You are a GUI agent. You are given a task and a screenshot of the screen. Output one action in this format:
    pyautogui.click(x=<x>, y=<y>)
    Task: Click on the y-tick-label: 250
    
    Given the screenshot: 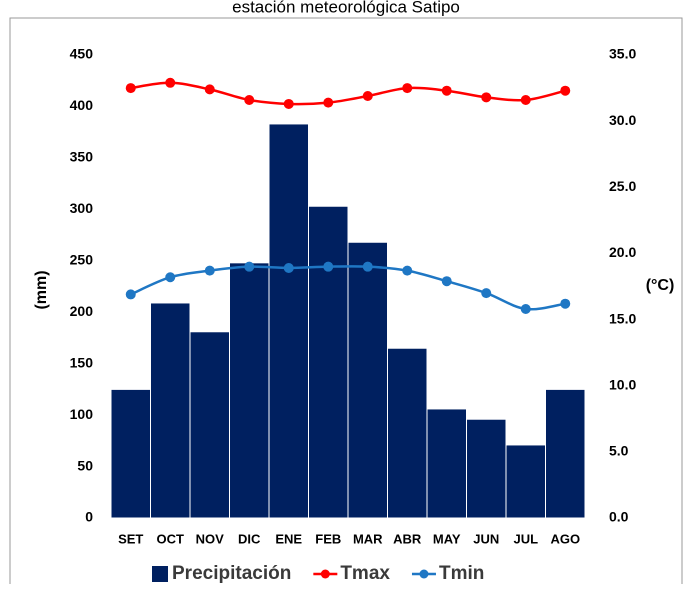 What is the action you would take?
    pyautogui.click(x=82, y=259)
    